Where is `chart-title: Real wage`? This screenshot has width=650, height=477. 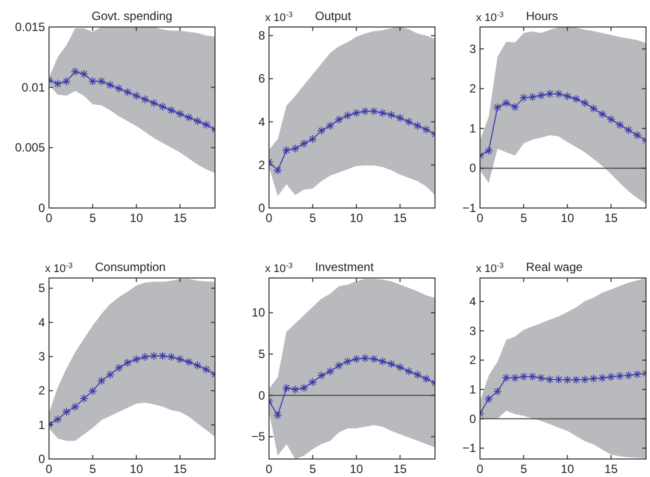
chart-title: Real wage is located at coordinates (555, 267).